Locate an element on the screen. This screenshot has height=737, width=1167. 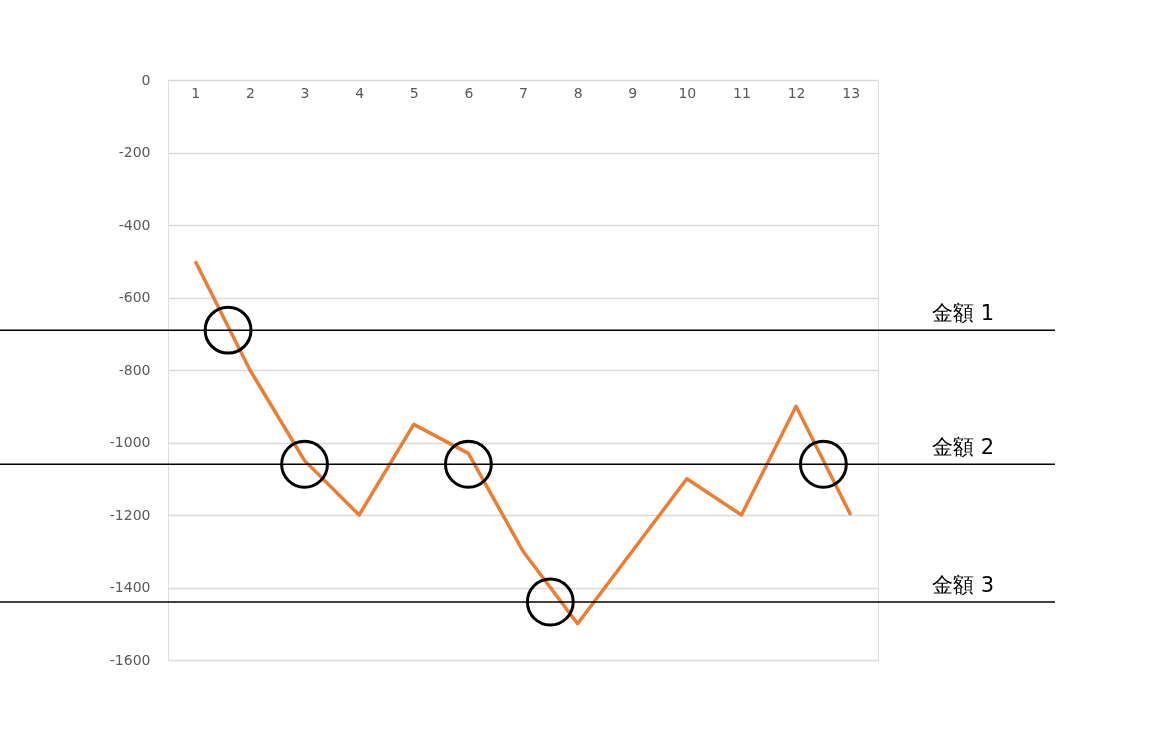
y-tick-label: -400 is located at coordinates (134, 224).